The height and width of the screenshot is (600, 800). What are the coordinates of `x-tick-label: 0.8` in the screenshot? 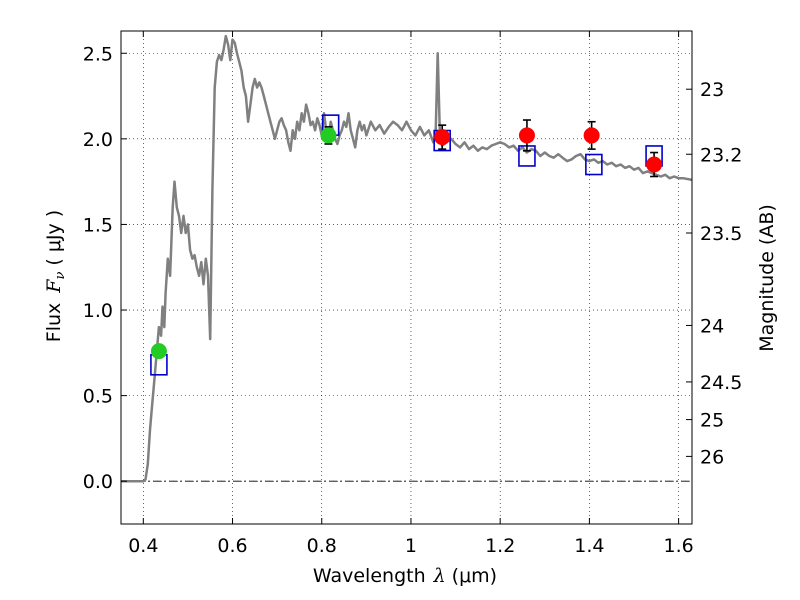 It's located at (322, 546).